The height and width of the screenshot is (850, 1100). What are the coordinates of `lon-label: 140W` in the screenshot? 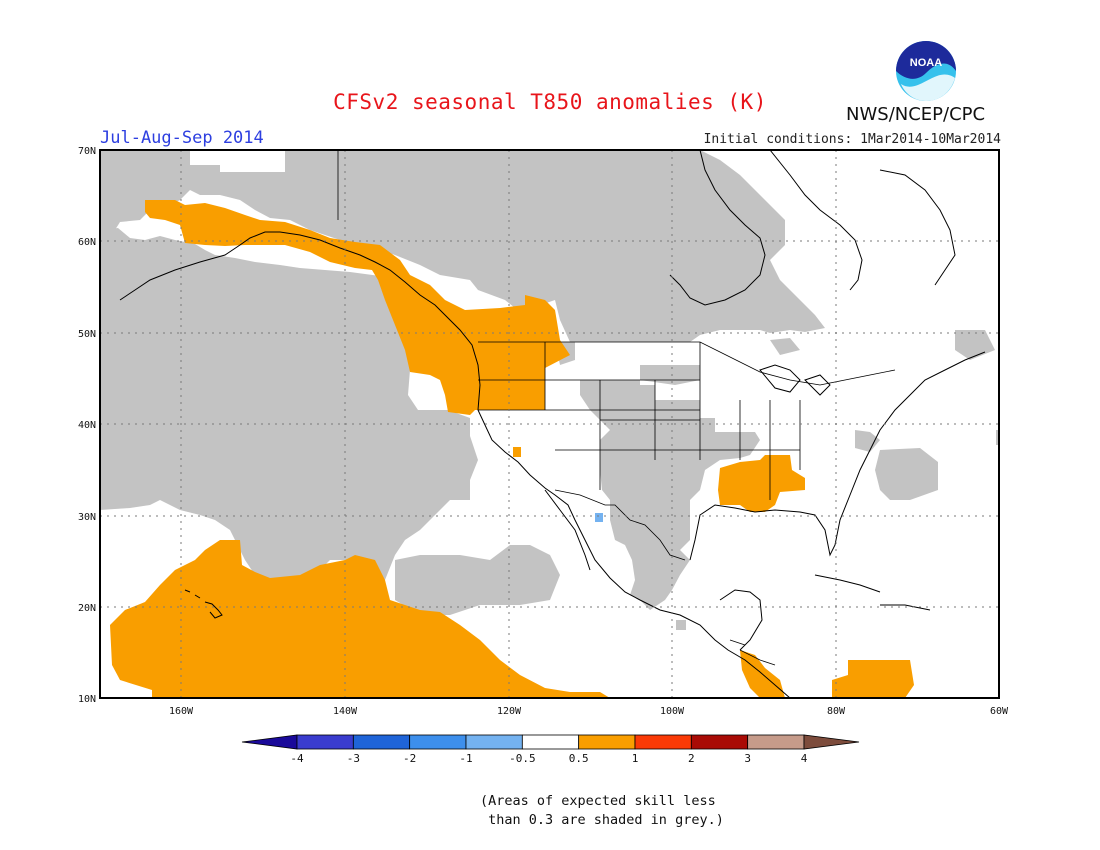 It's located at (345, 711).